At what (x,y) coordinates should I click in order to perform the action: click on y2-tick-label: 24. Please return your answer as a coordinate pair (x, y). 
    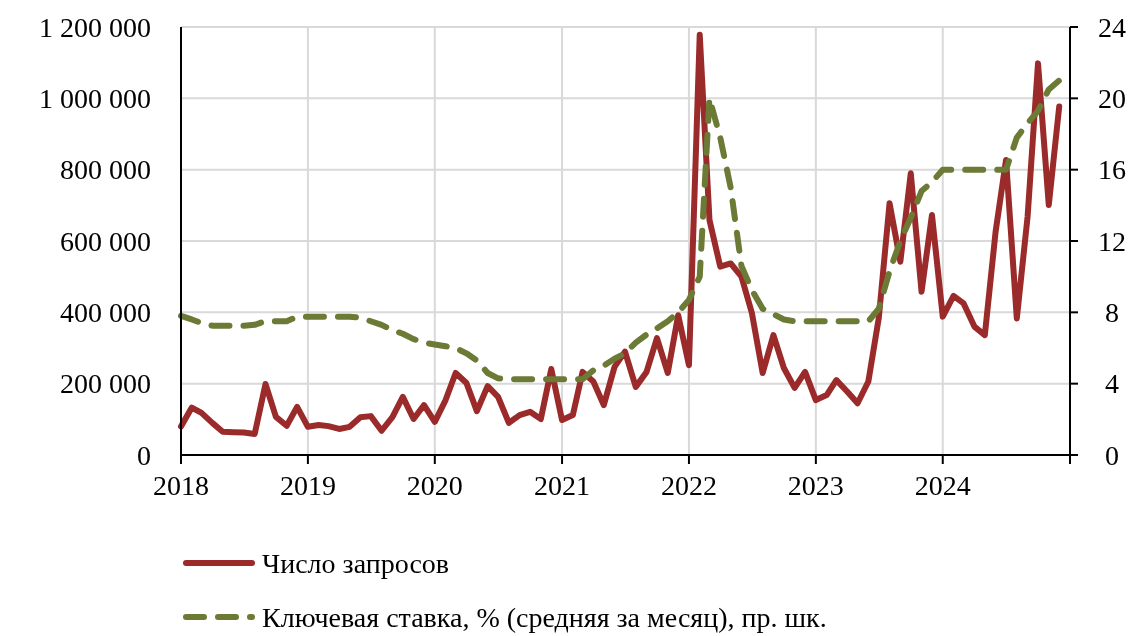
    Looking at the image, I should click on (1112, 27).